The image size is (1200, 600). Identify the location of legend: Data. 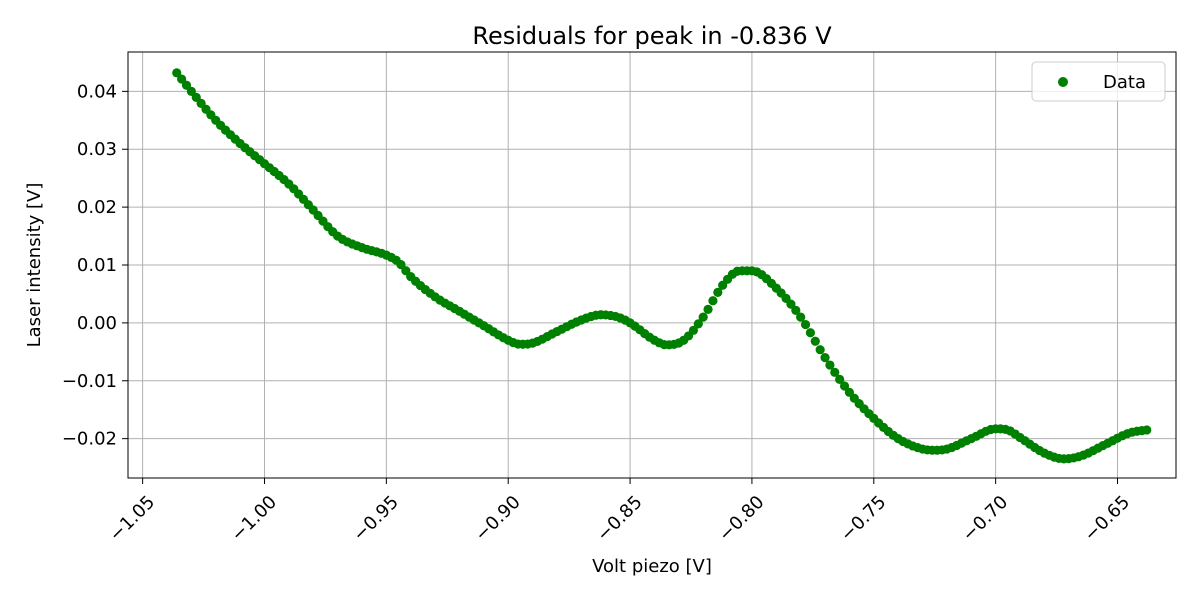
(1098, 81).